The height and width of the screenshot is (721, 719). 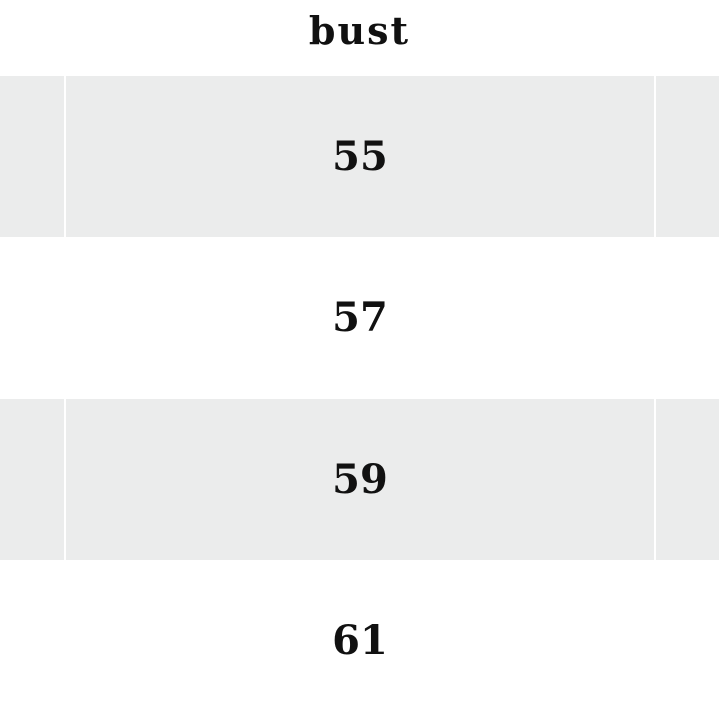 I want to click on table-cell: 57, so click(x=360, y=317).